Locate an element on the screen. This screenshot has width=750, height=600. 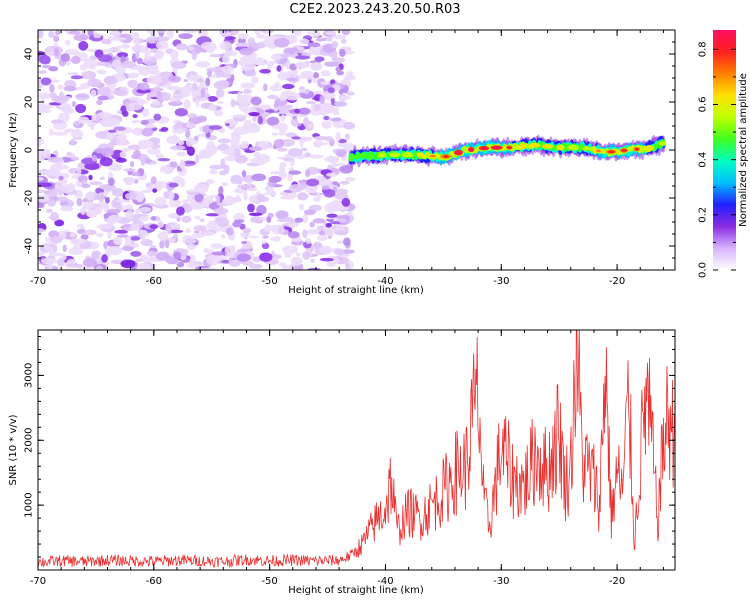
spectrogram-y-label: Frequency (Hz) is located at coordinates (13, 150).